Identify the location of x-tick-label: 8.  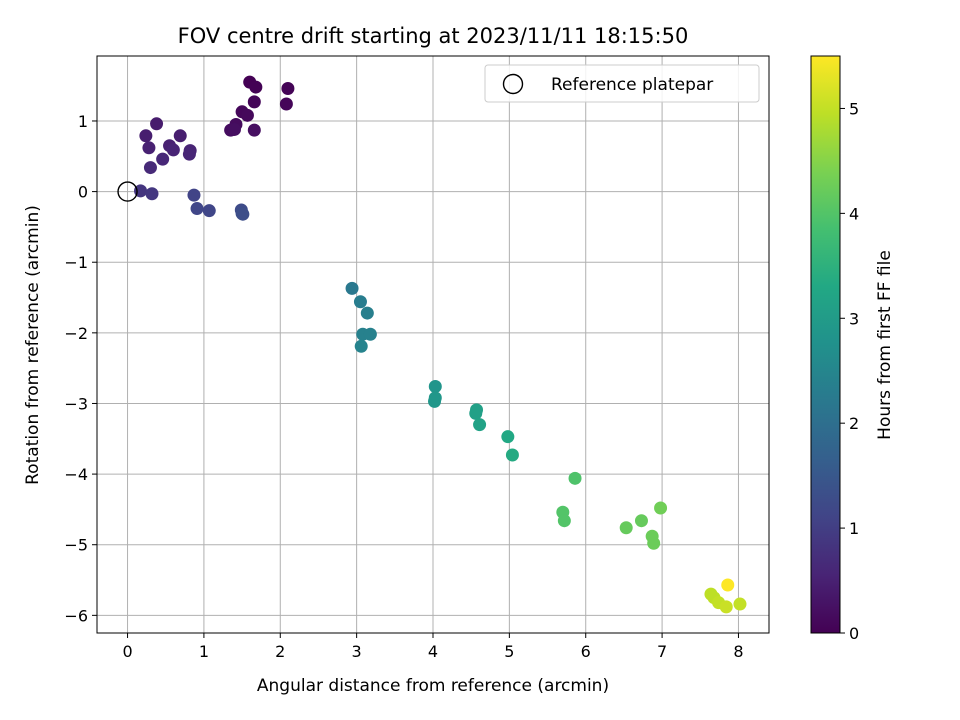
(738, 651).